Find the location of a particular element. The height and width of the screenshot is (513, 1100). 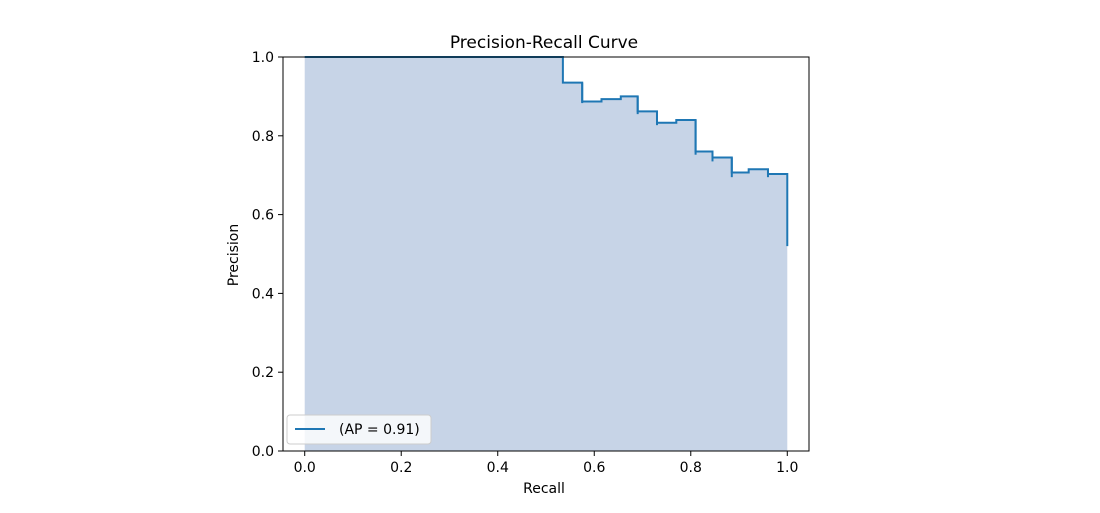

y-tick-label: 0.4 is located at coordinates (263, 294).